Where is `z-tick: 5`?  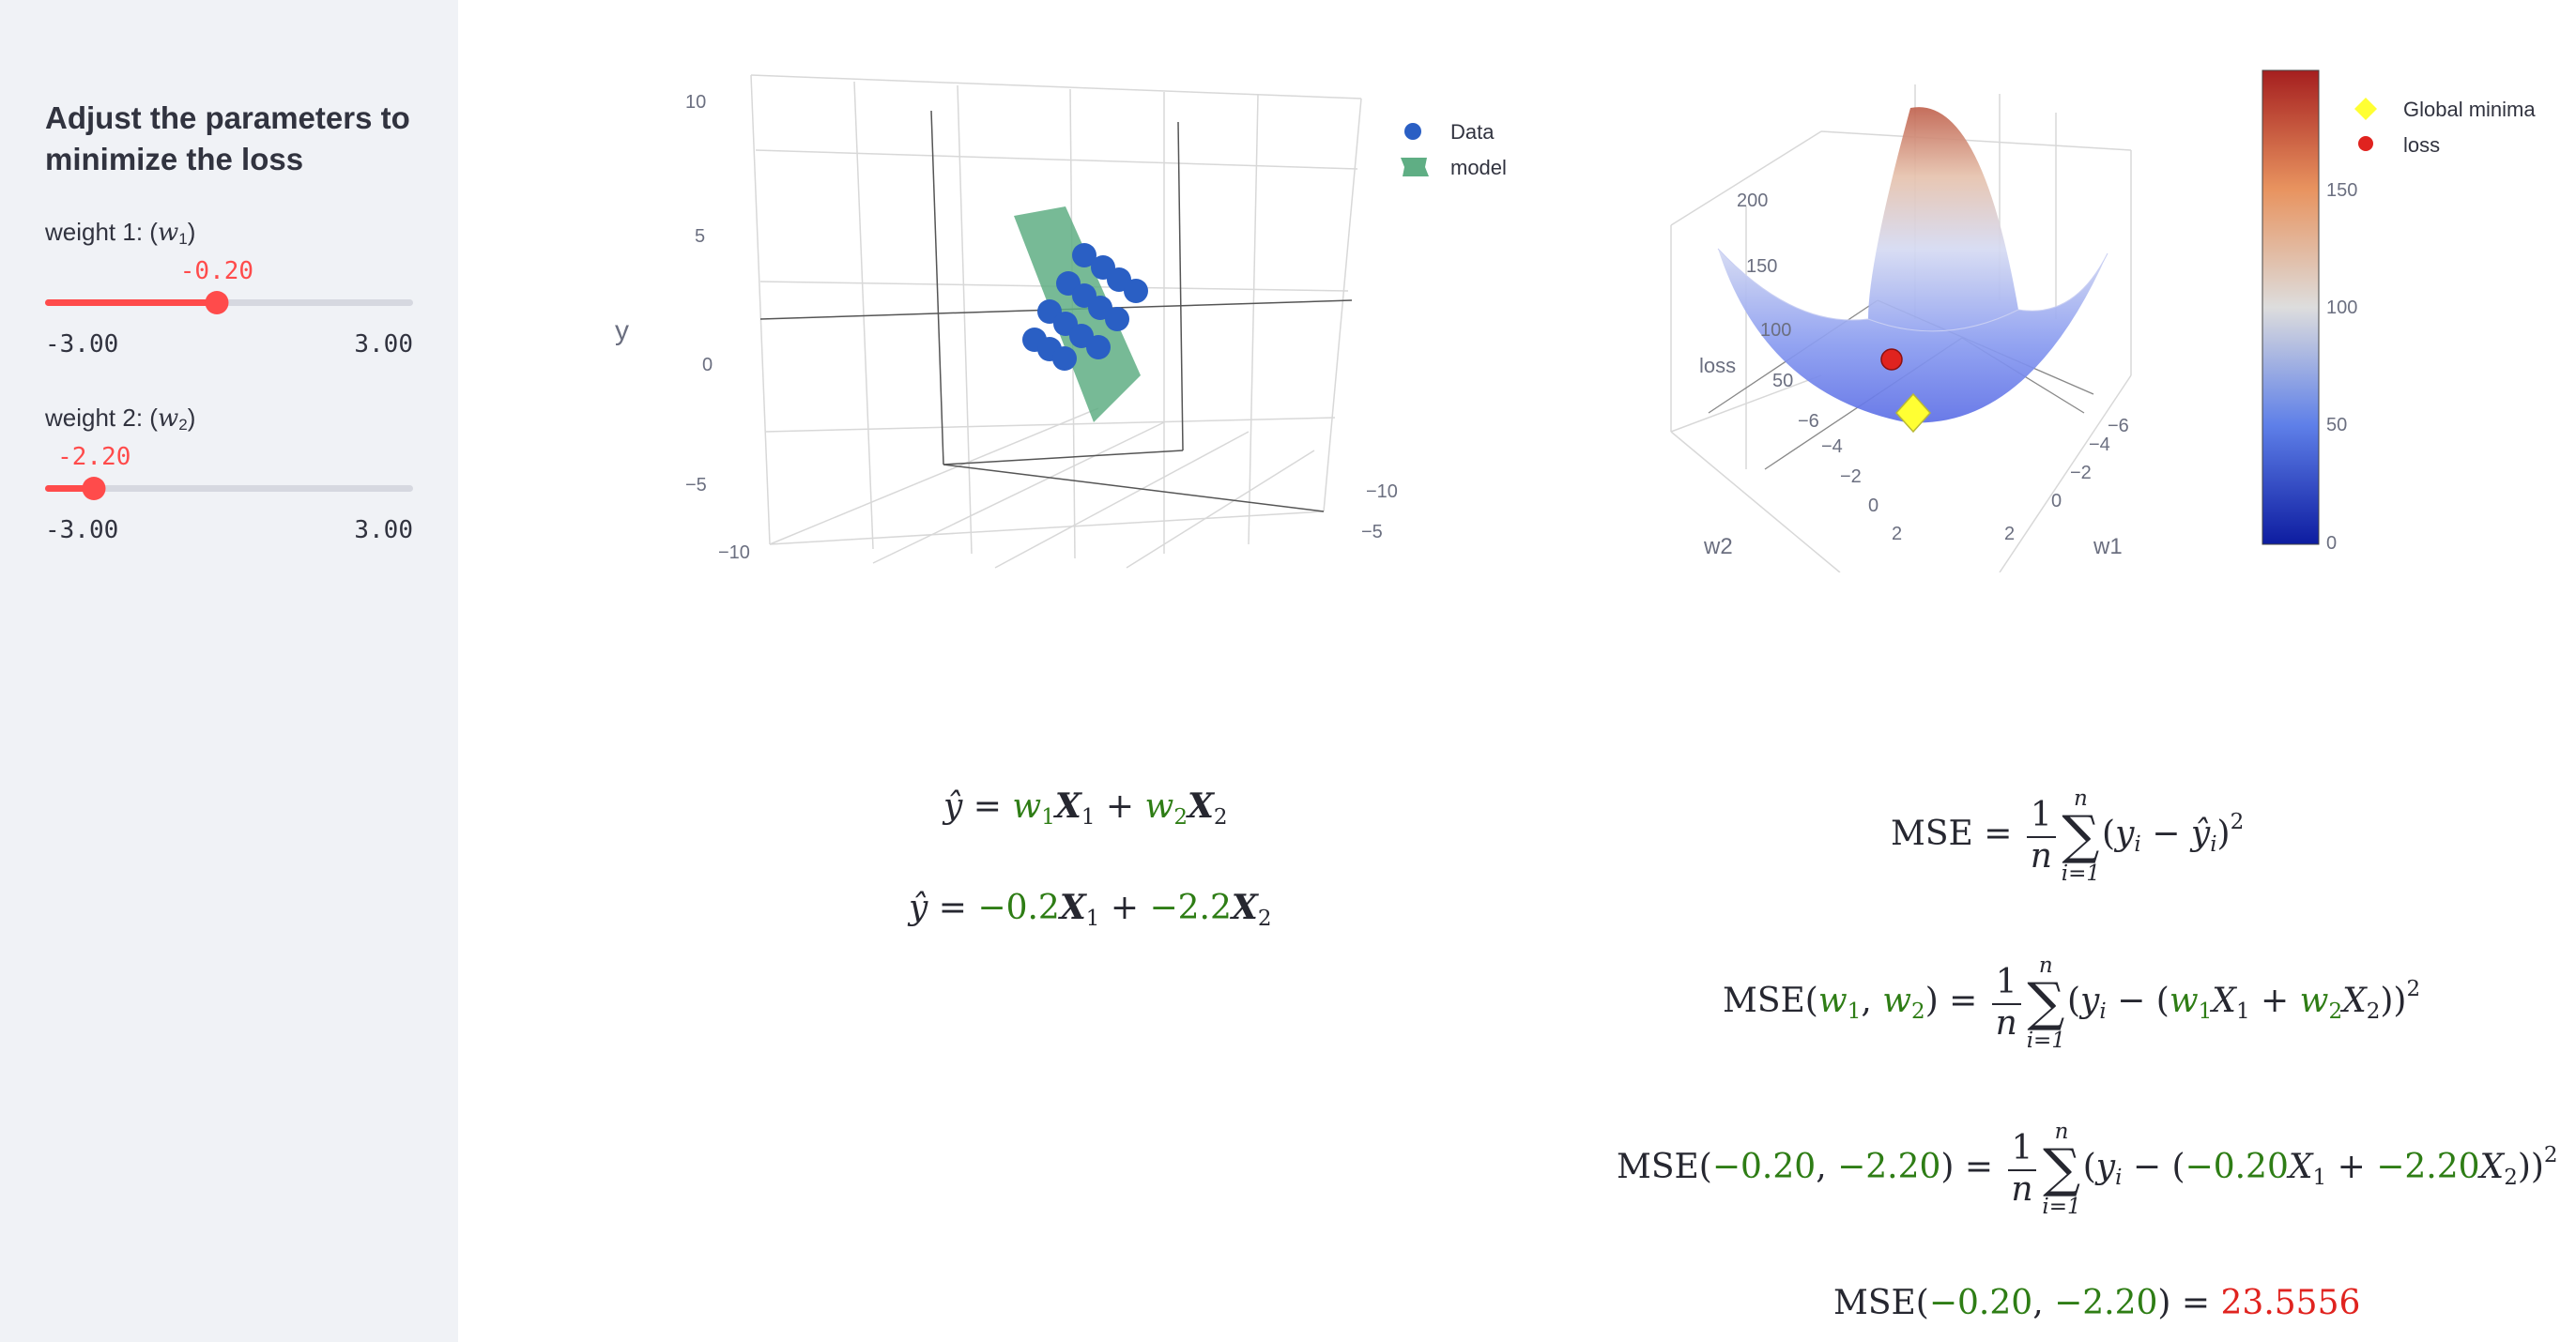 z-tick: 5 is located at coordinates (700, 237).